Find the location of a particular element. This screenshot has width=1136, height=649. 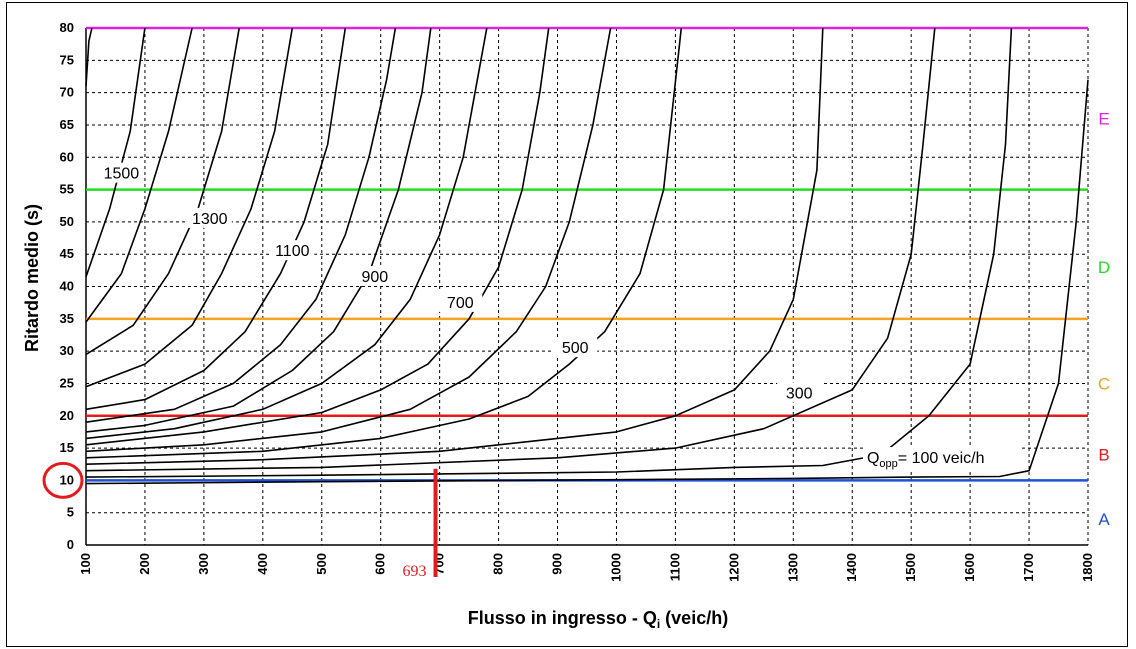

x-tick-label: 200 is located at coordinates (144, 564).